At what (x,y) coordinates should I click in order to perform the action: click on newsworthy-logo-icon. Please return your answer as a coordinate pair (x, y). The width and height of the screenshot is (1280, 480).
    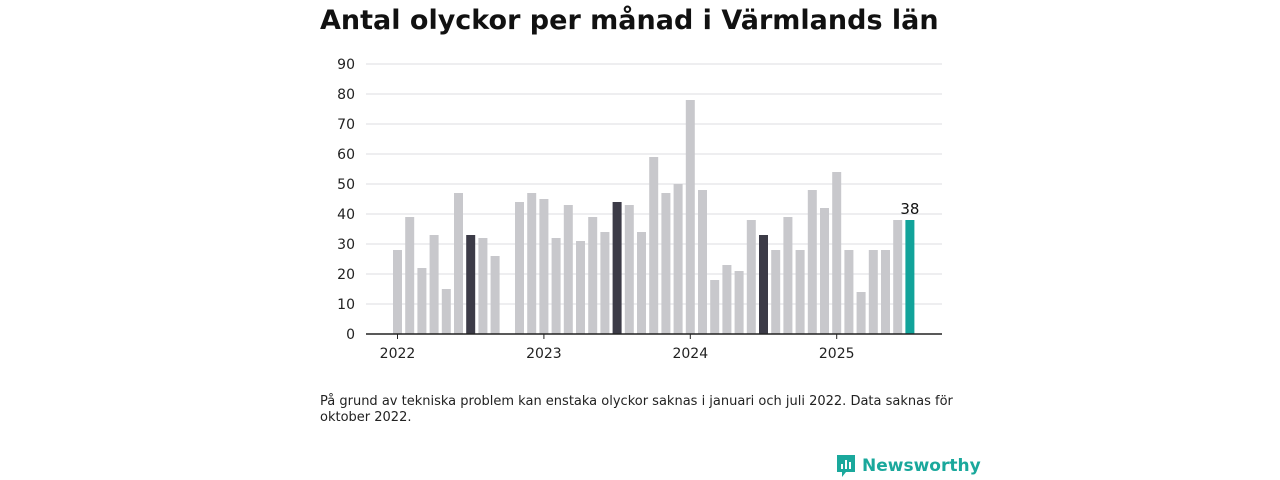
    Looking at the image, I should click on (846, 466).